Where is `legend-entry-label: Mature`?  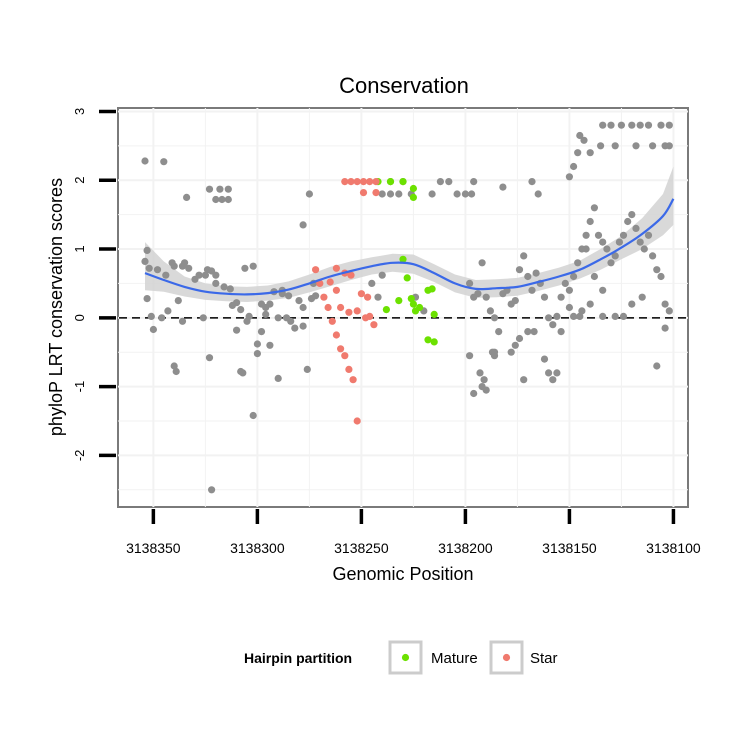
legend-entry-label: Mature is located at coordinates (454, 658).